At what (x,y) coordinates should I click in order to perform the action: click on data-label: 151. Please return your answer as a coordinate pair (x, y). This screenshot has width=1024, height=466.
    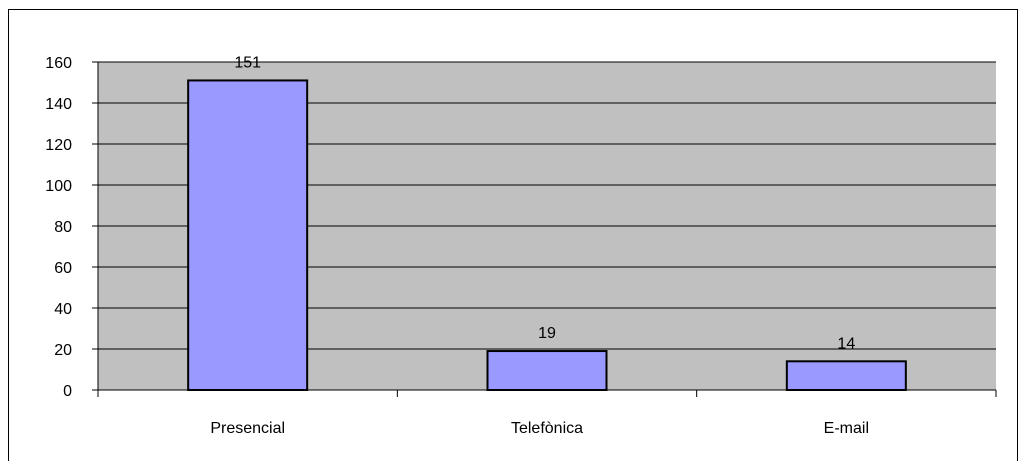
    Looking at the image, I should click on (247, 62).